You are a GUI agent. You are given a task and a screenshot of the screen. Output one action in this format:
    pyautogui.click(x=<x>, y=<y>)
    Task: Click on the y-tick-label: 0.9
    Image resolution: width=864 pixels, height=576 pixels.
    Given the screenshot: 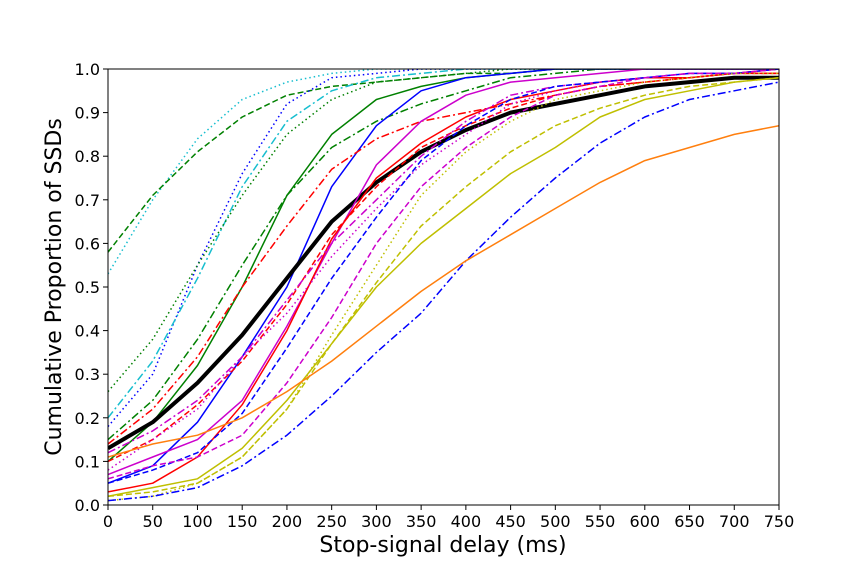 What is the action you would take?
    pyautogui.click(x=87, y=113)
    